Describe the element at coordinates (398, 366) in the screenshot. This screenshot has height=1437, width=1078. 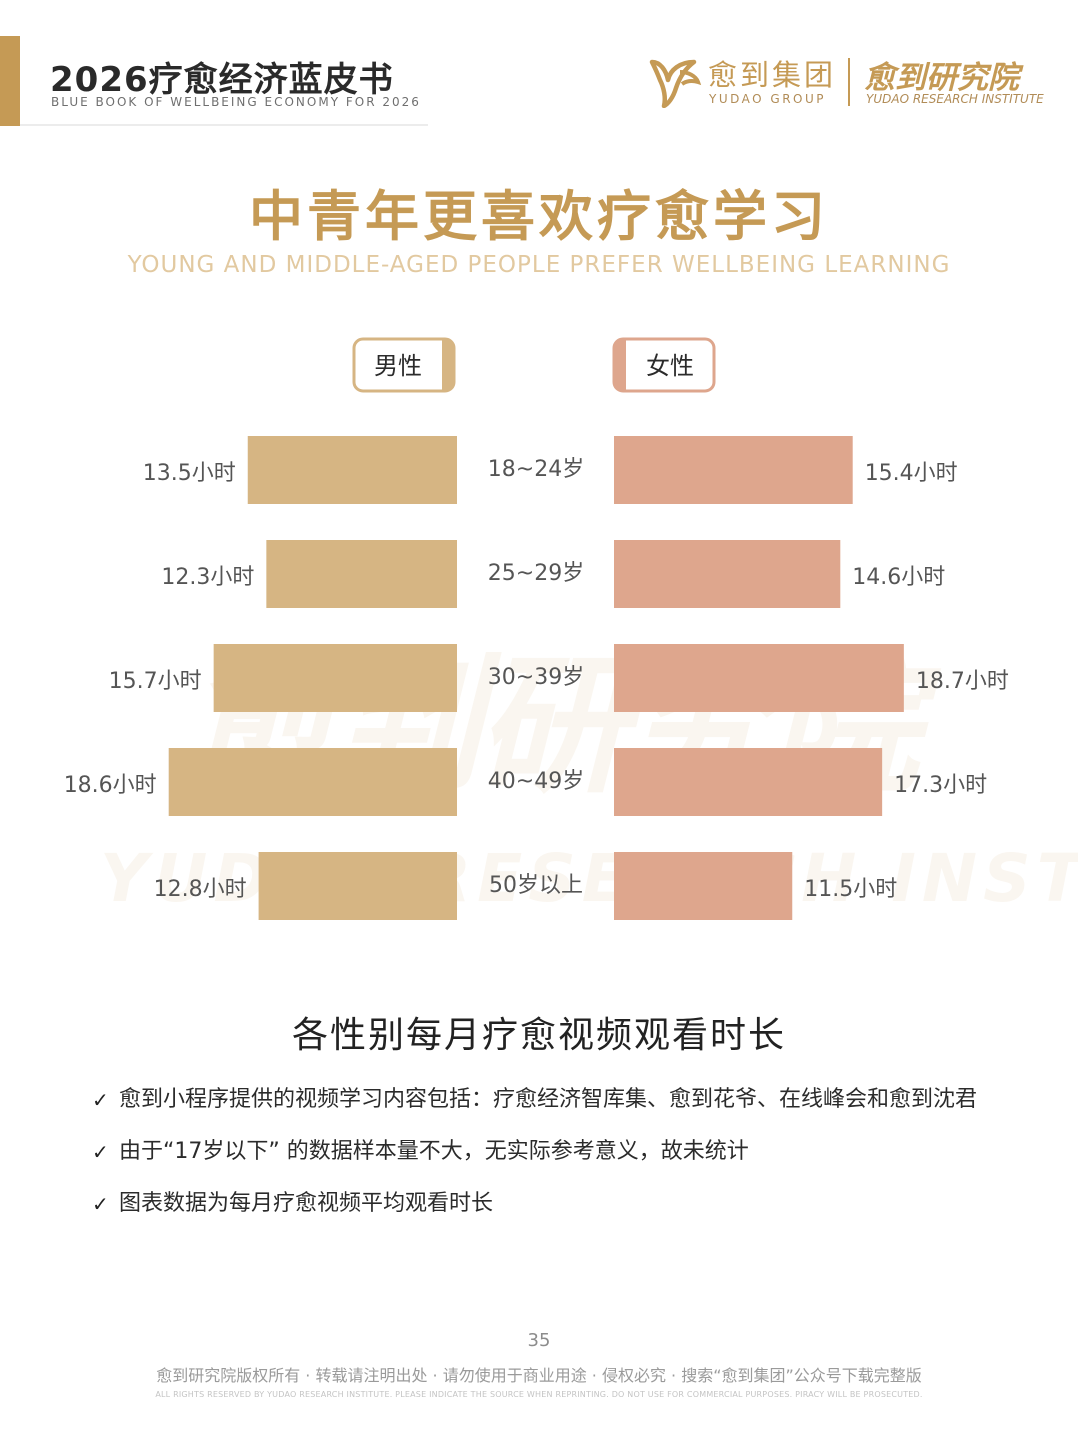
I see `legend-label: 男性` at that location.